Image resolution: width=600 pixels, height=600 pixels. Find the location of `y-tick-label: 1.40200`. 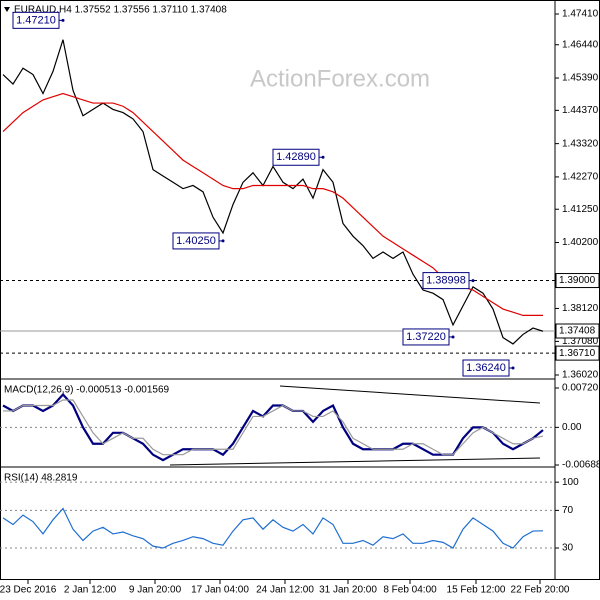

y-tick-label: 1.40200 is located at coordinates (580, 242).